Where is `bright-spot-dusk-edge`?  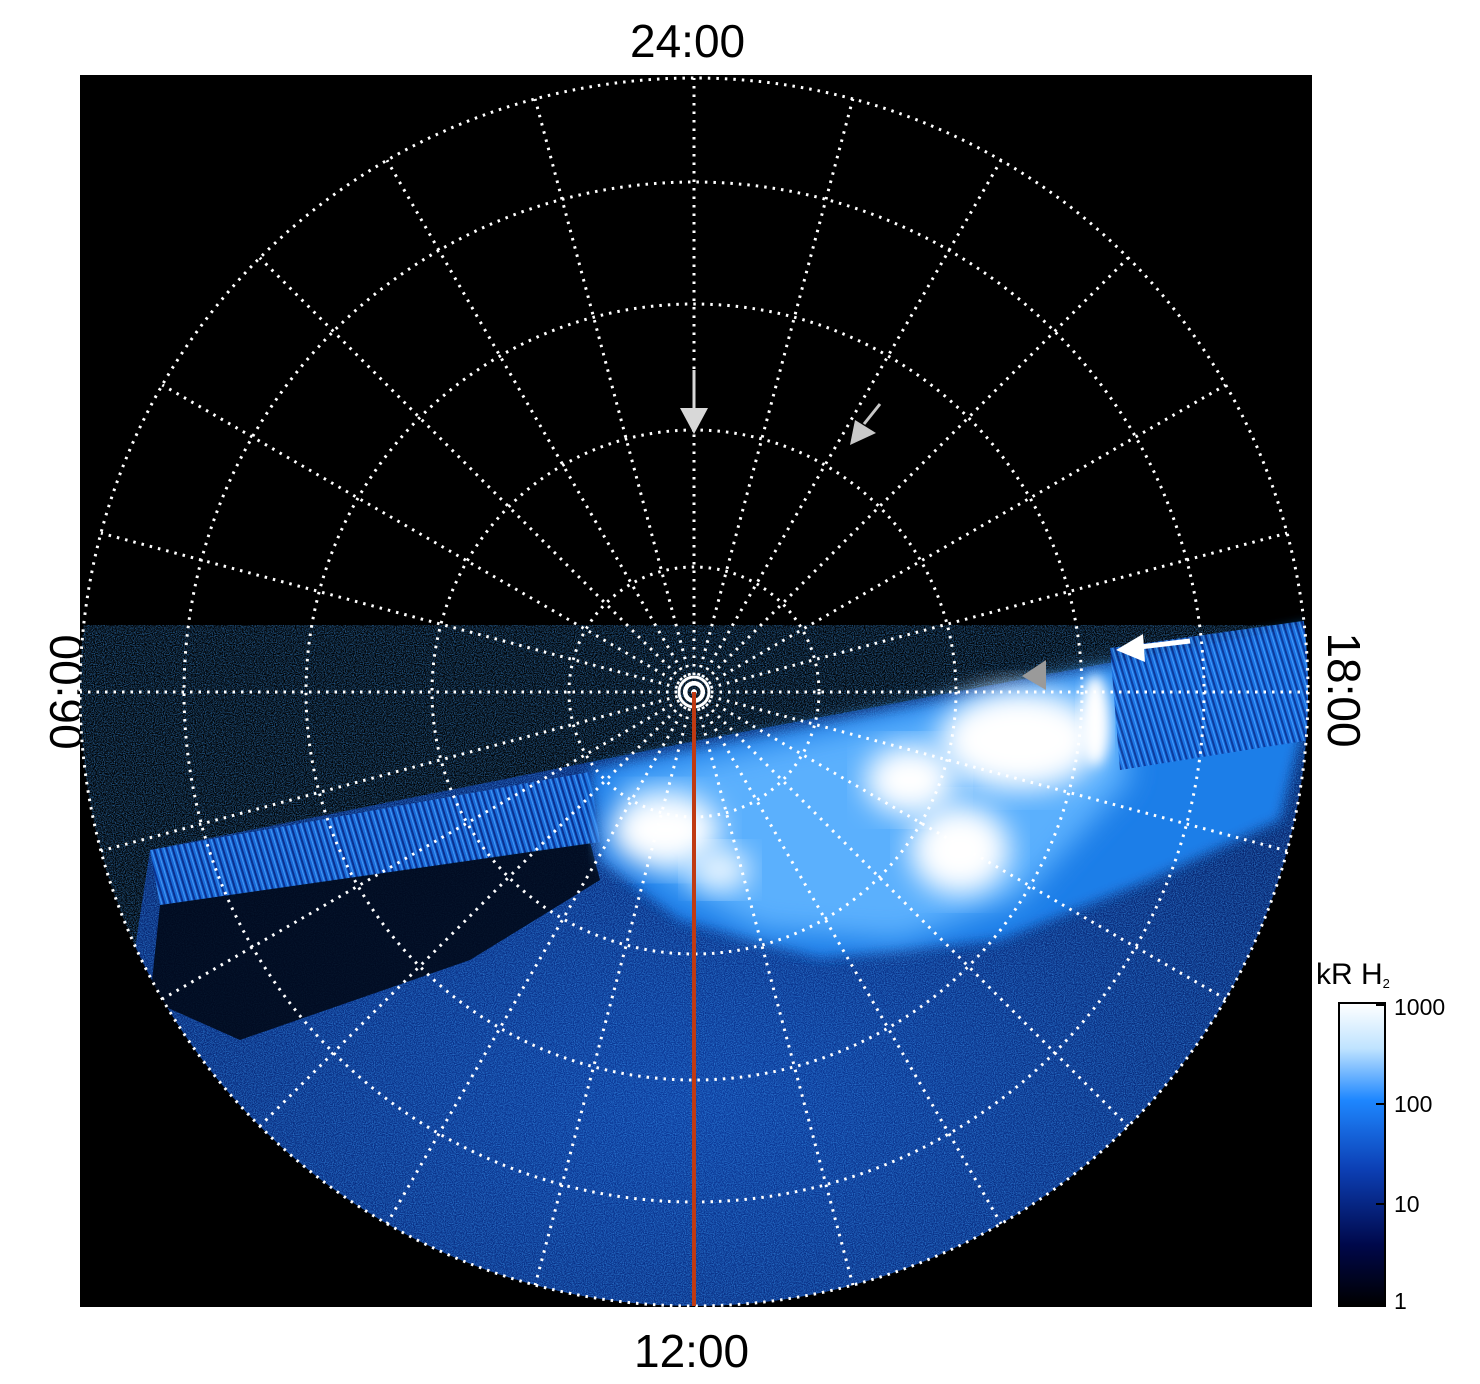
bright-spot-dusk-edge is located at coordinates (1095, 720).